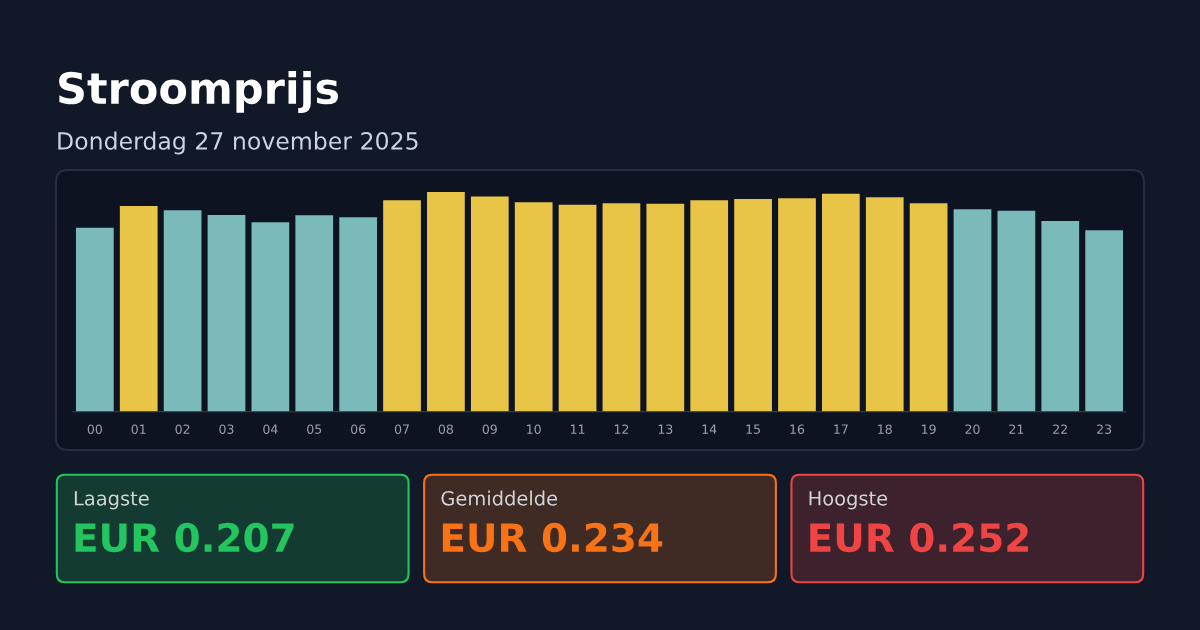 Image resolution: width=1200 pixels, height=630 pixels. What do you see at coordinates (314, 429) in the screenshot?
I see `x-tick-label: 05` at bounding box center [314, 429].